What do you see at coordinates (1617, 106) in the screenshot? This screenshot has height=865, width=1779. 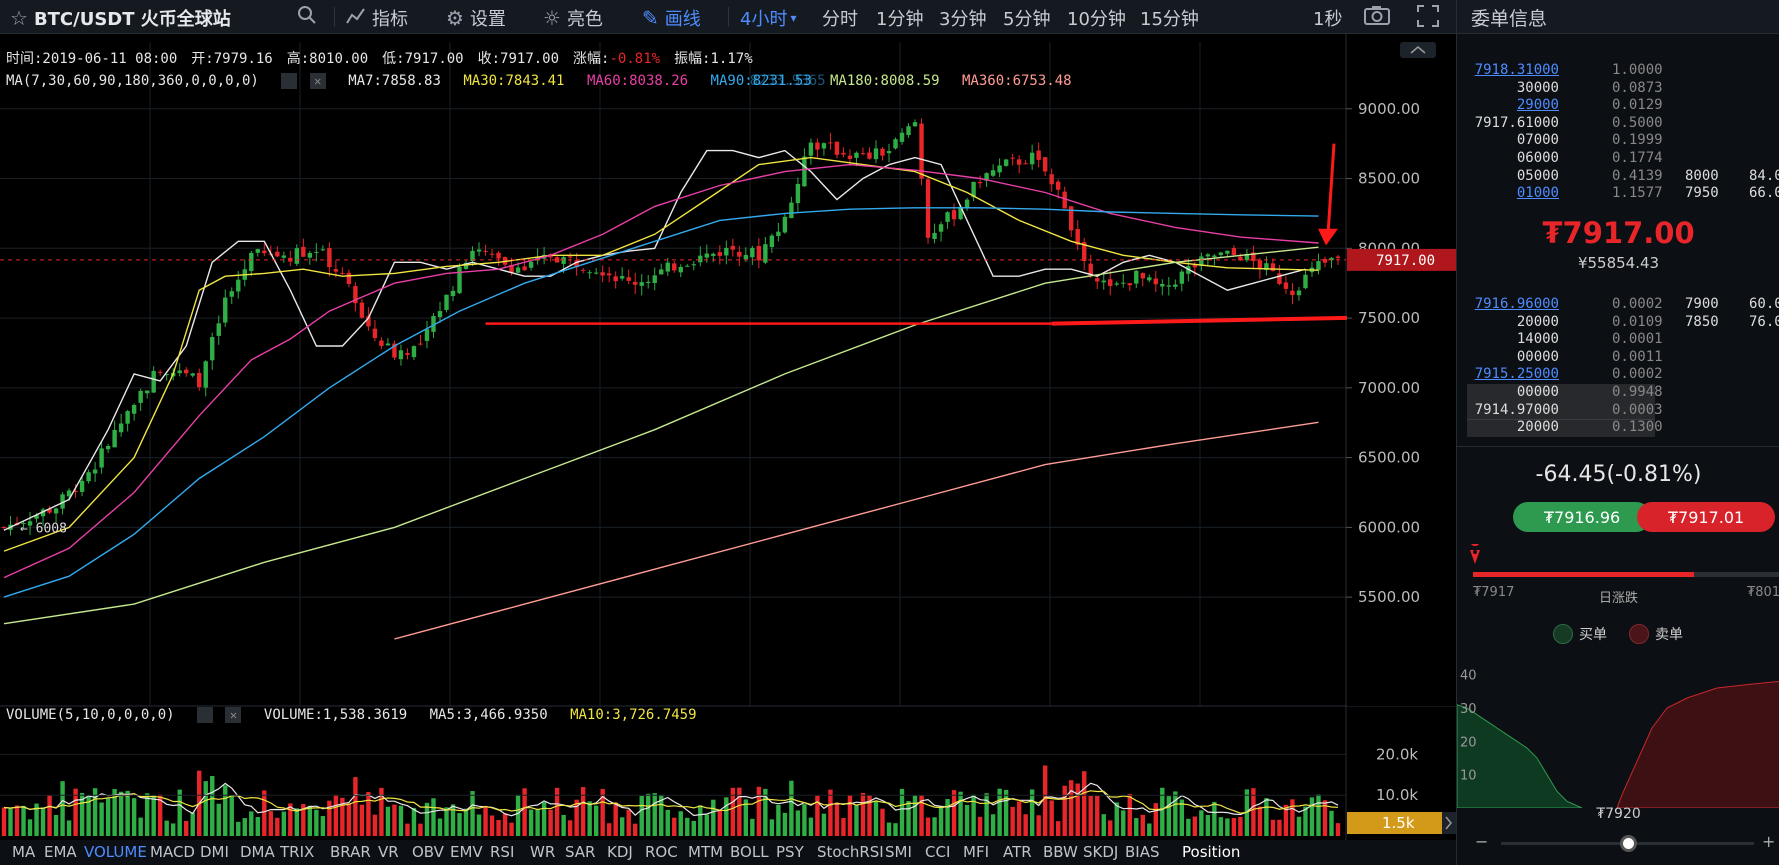 I see `ask-row: 29000 0.0129` at bounding box center [1617, 106].